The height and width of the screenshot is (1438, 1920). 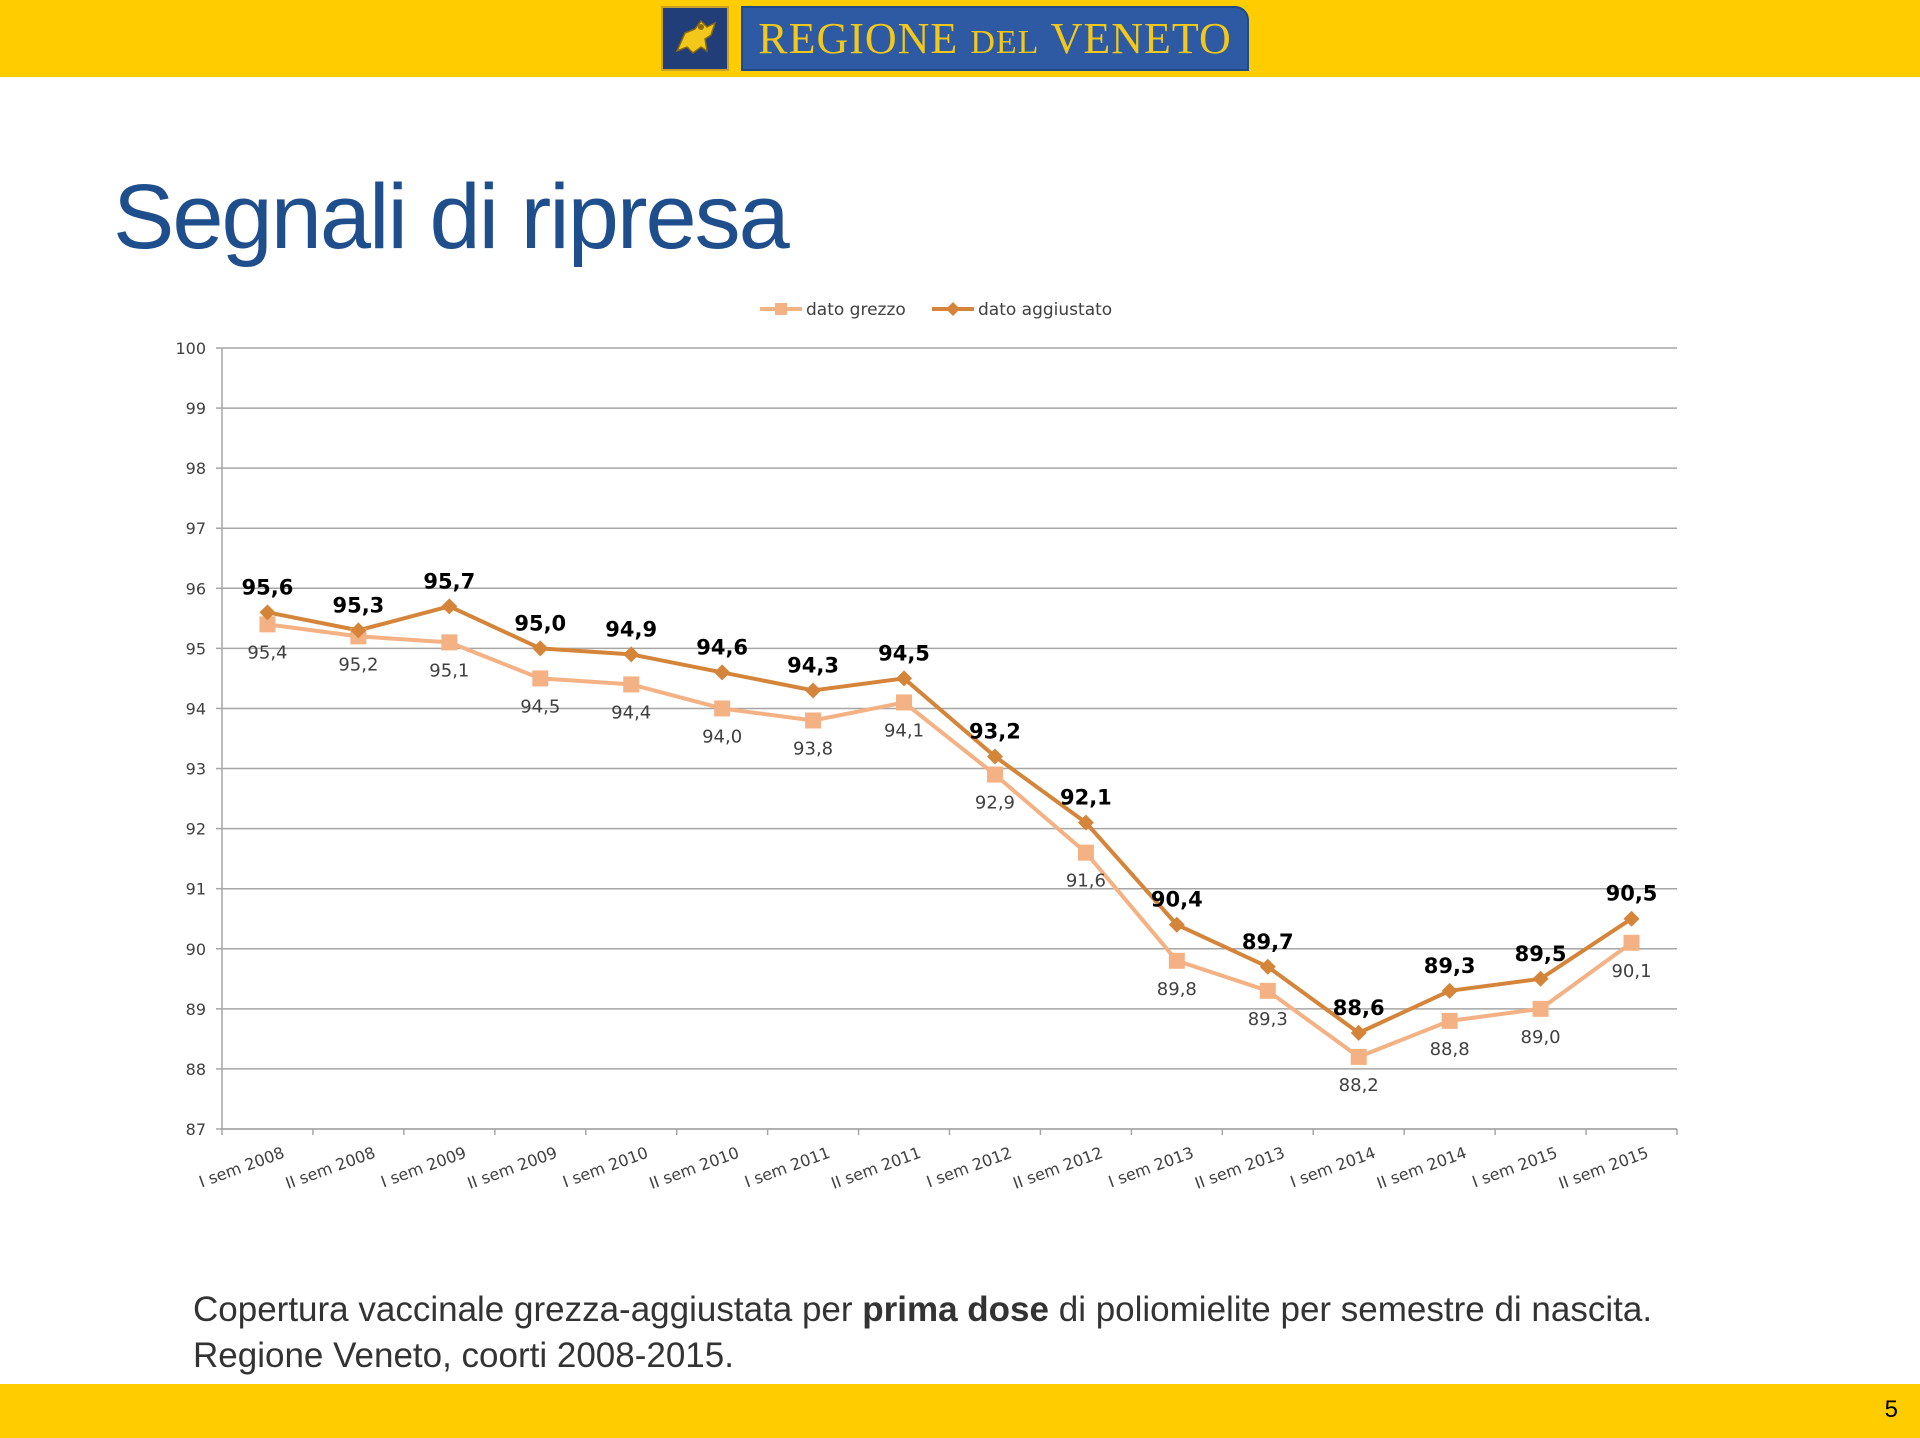 I want to click on lion-of-saint-mark-icon, so click(x=695, y=38).